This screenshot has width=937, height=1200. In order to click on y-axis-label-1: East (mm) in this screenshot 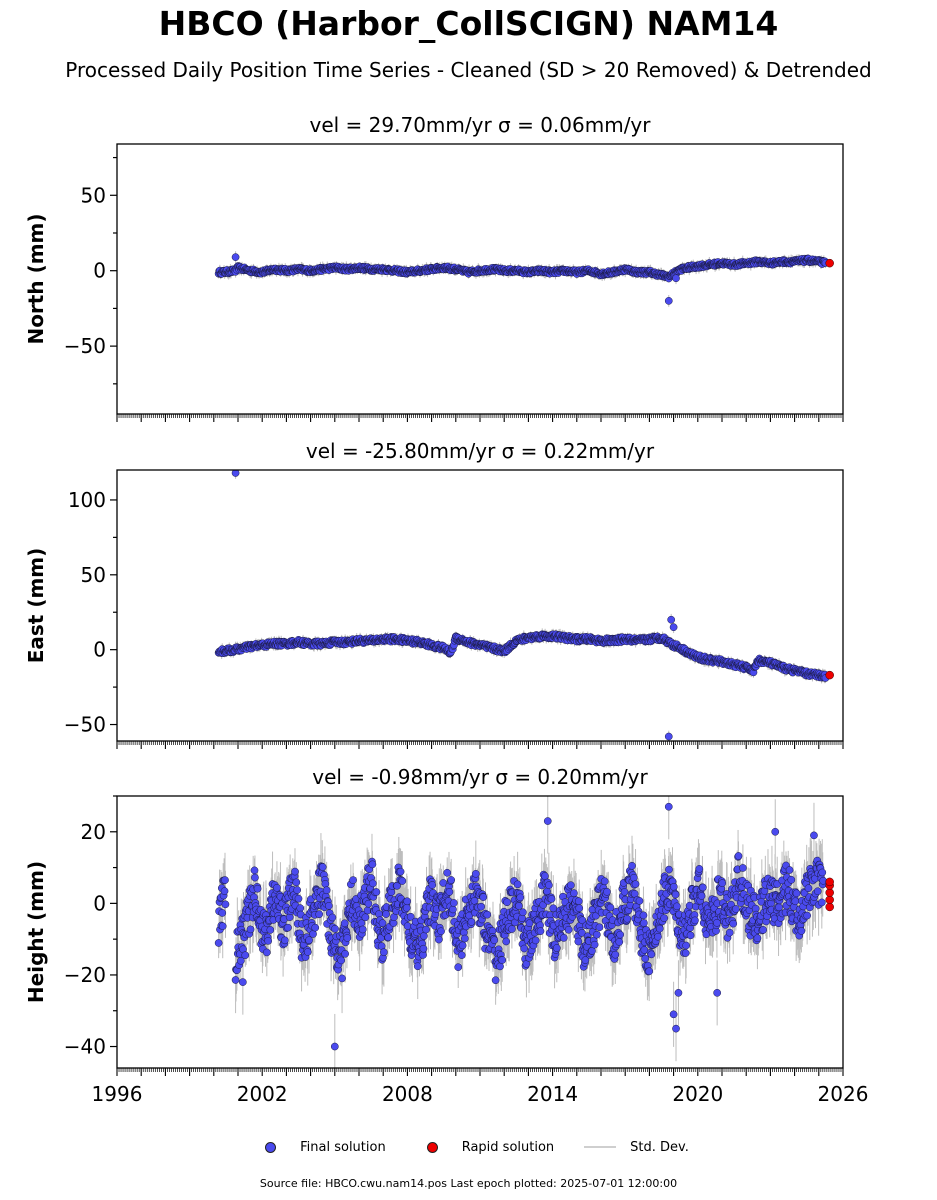, I will do `click(36, 606)`.